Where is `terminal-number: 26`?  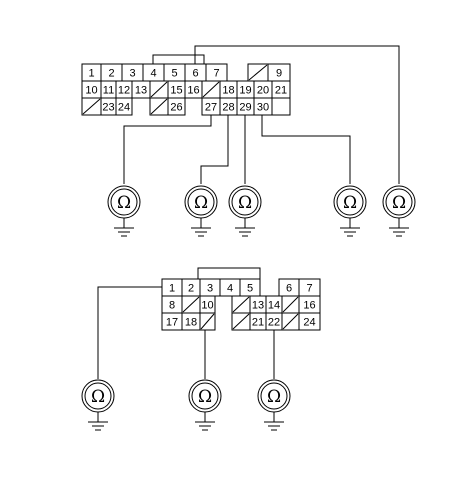
terminal-number: 26 is located at coordinates (176, 108).